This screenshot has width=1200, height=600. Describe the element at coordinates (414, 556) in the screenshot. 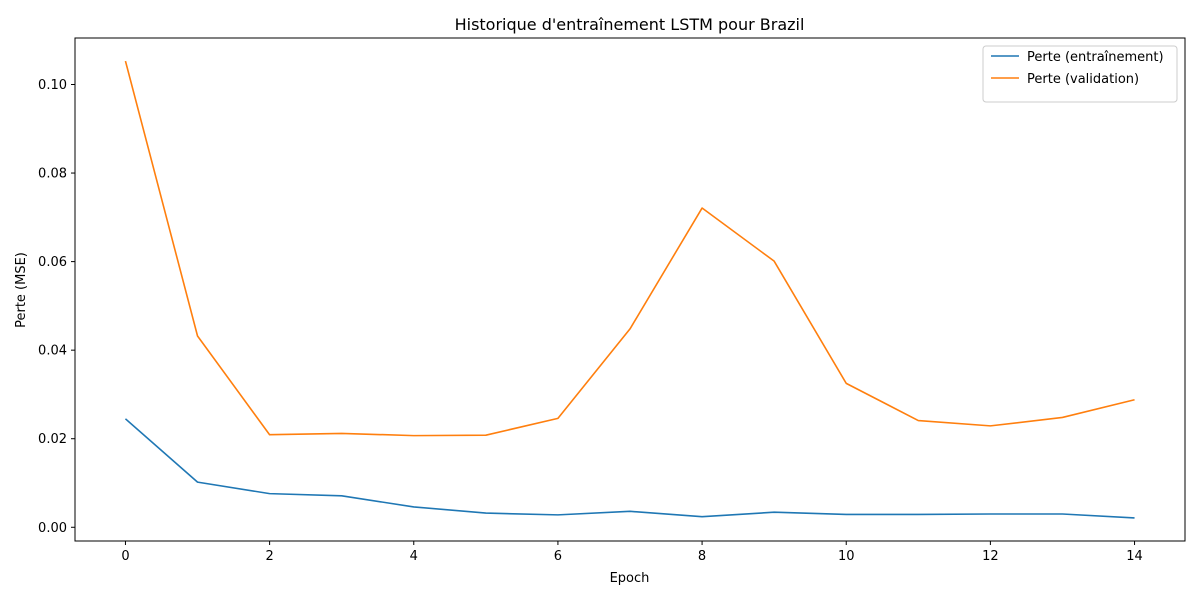

I see `x-tick-label: 4` at that location.